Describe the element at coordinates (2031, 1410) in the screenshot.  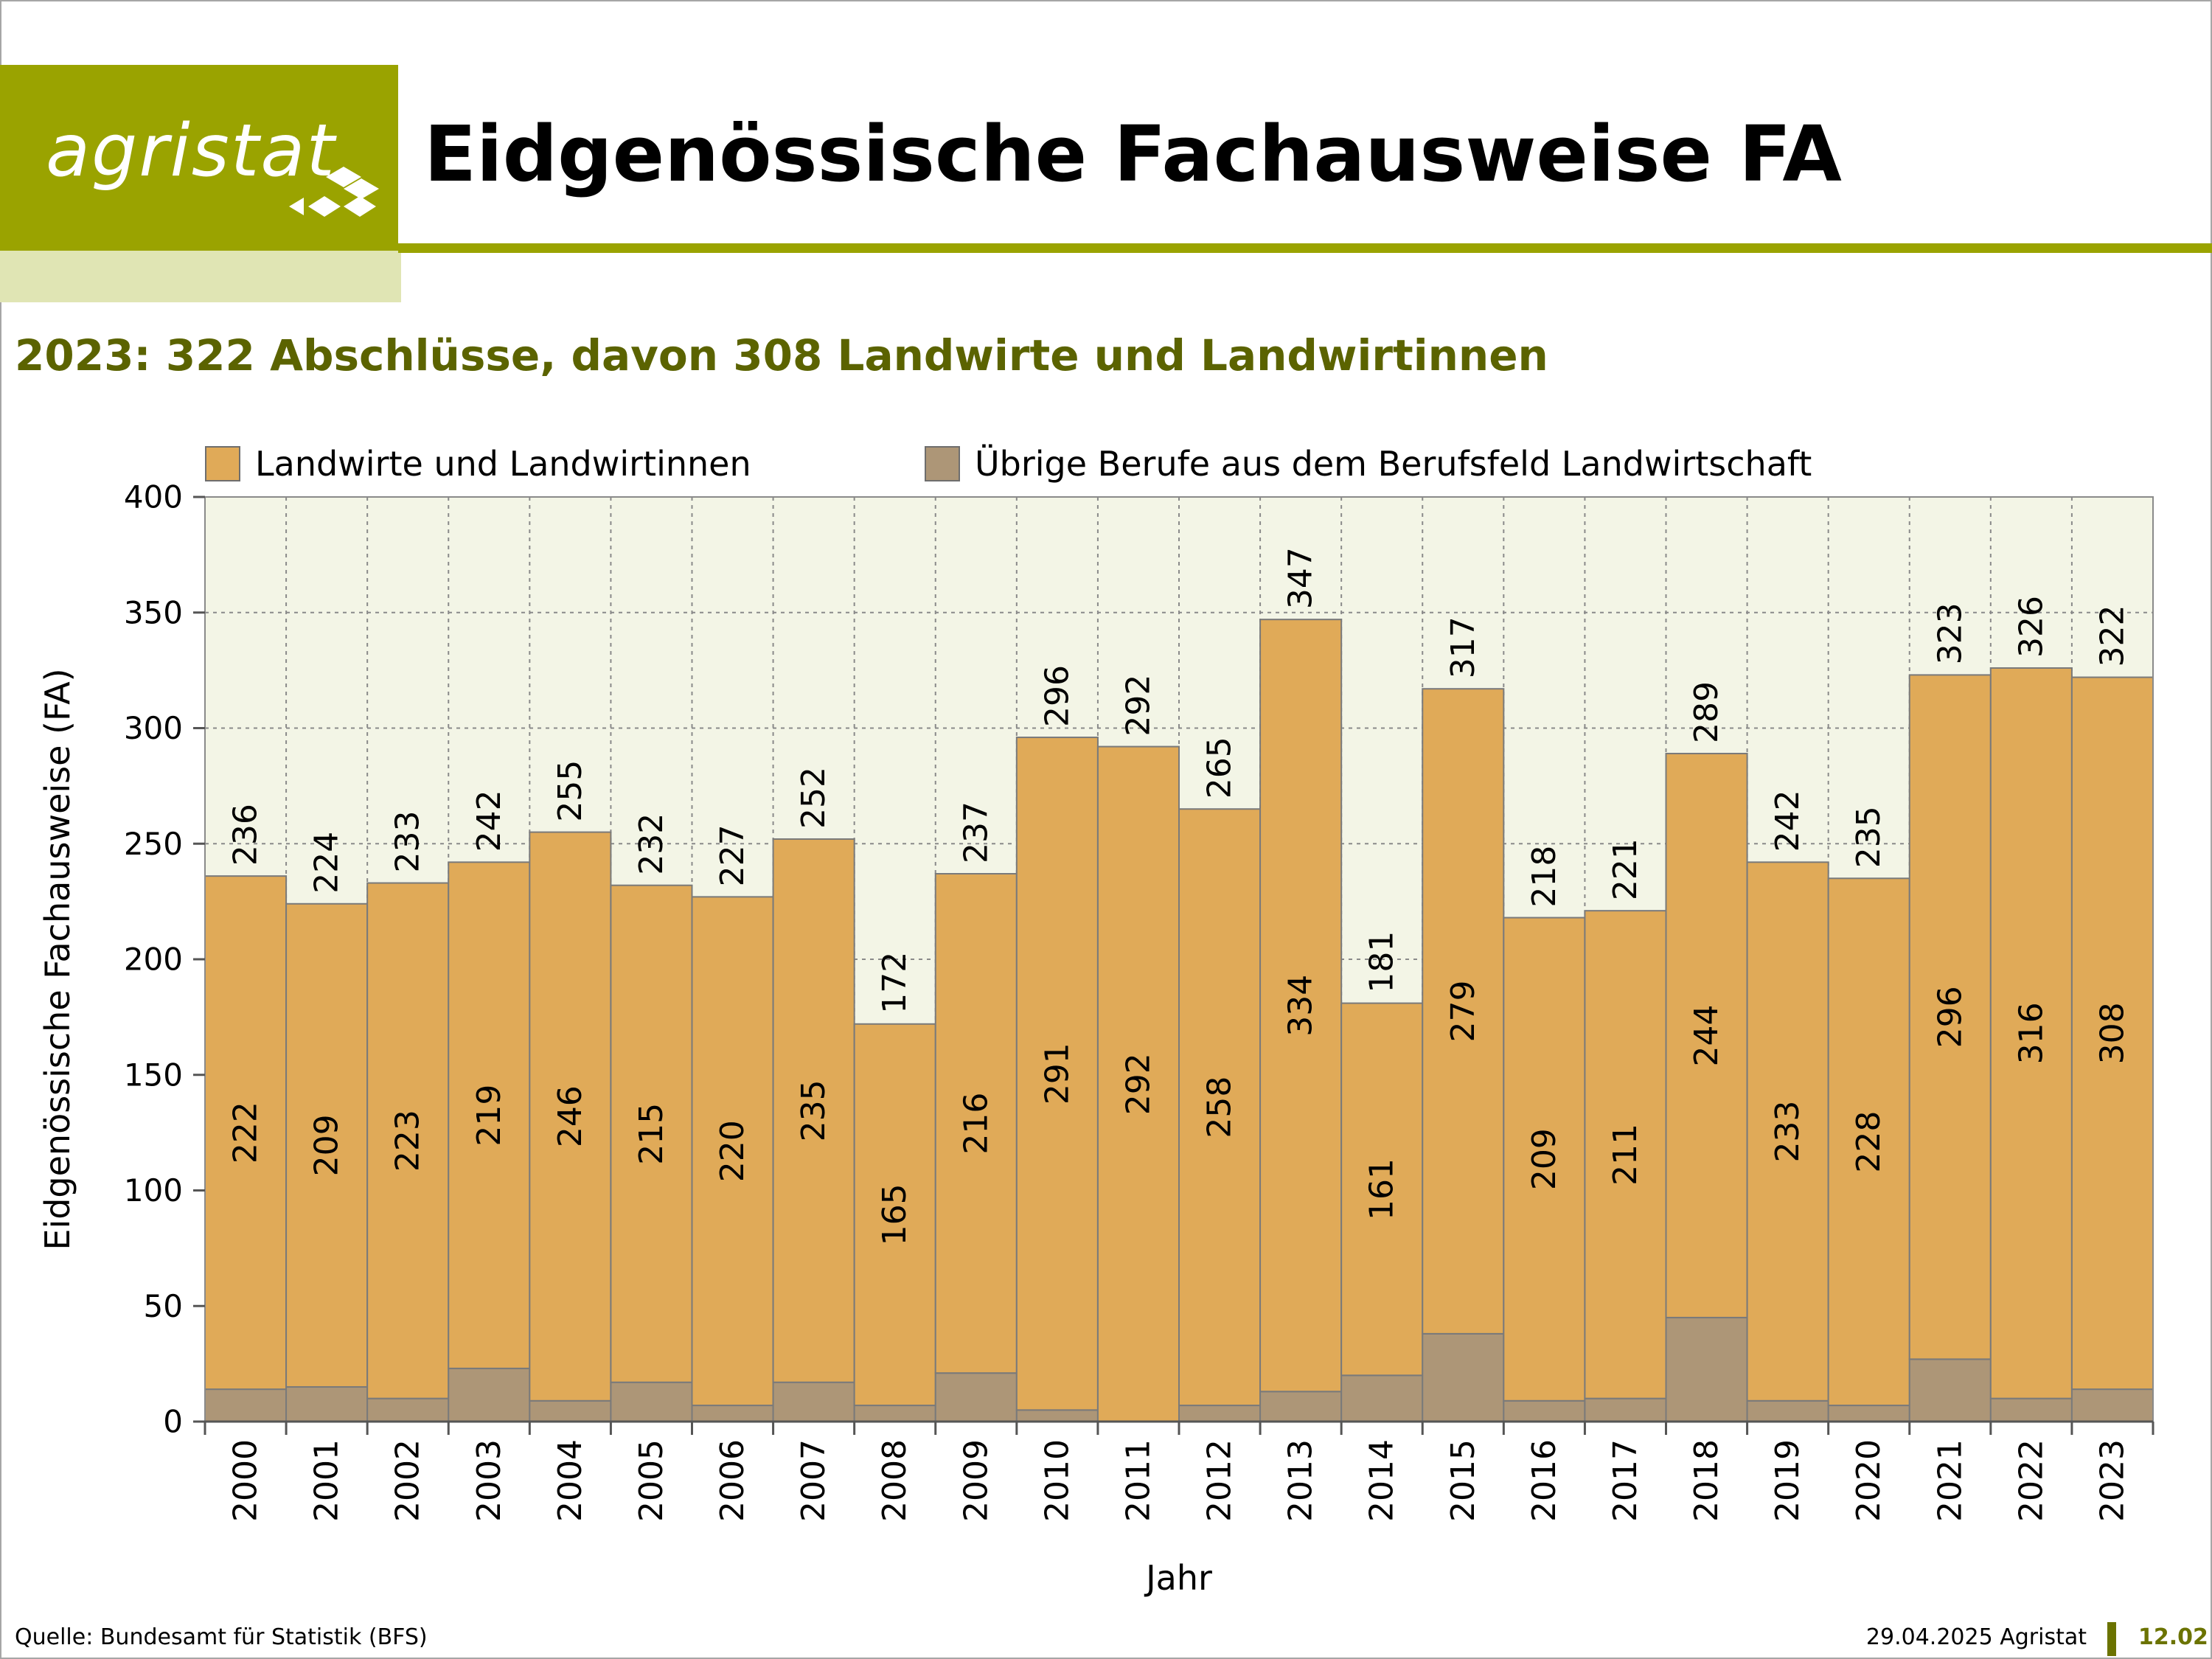
I see `bar-uebrige-2022` at that location.